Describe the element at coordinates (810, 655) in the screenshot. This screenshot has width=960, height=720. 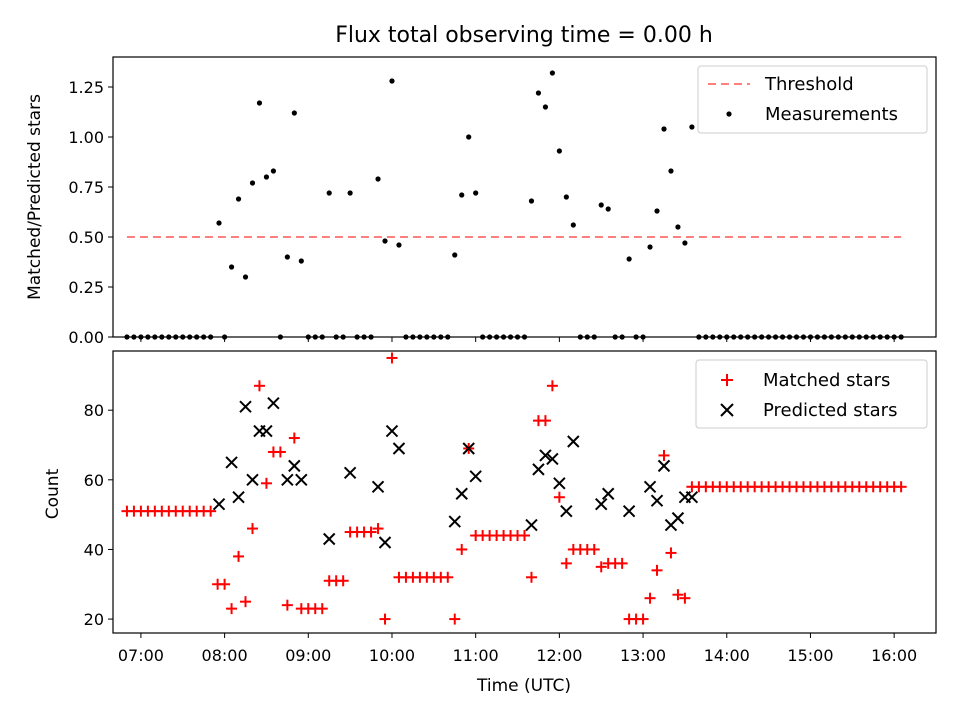
I see `bottom-x-tick-label: 15:00` at that location.